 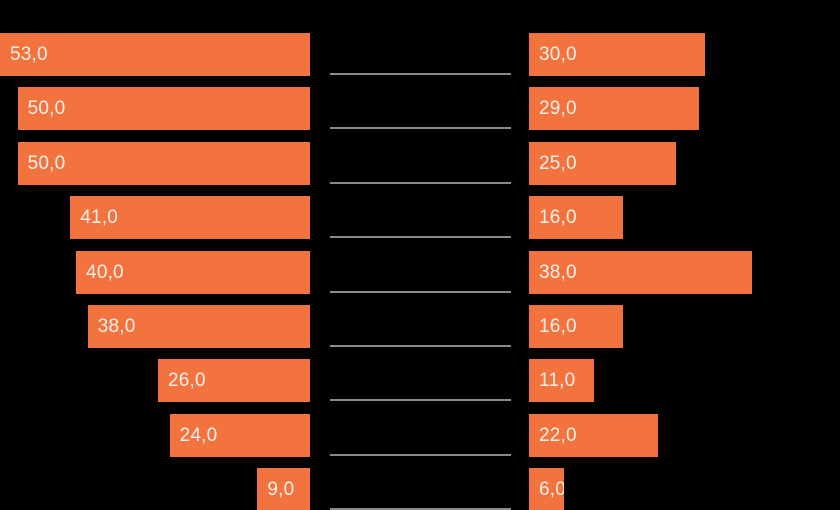 What do you see at coordinates (99, 217) in the screenshot?
I see `left-bar-value-label: 41,0` at bounding box center [99, 217].